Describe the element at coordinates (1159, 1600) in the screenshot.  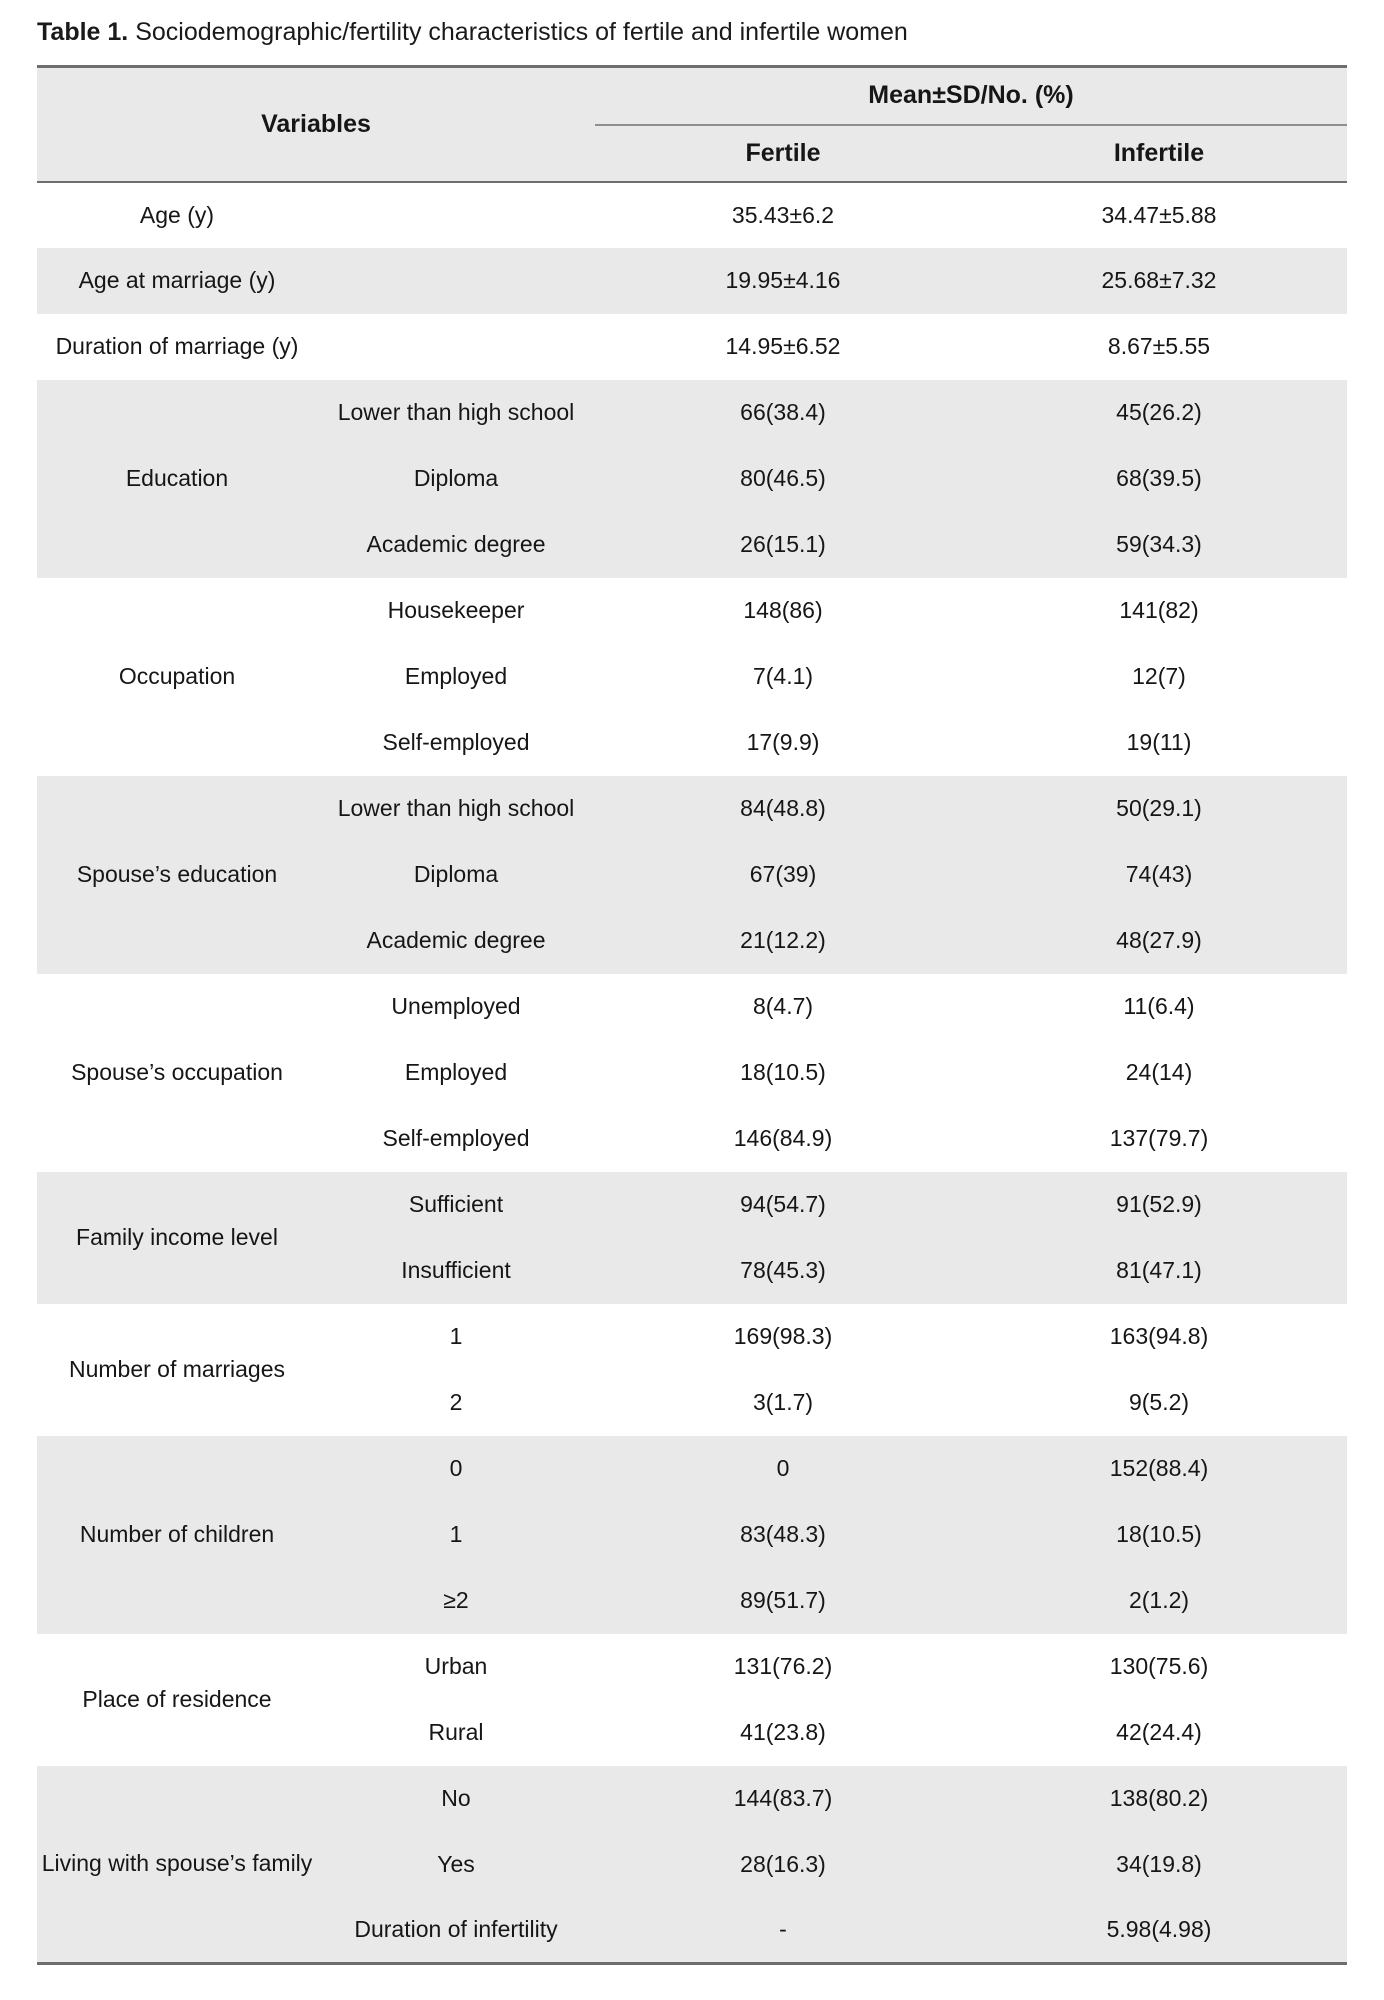
I see `infertile-value-cell: 2(1.2)` at that location.